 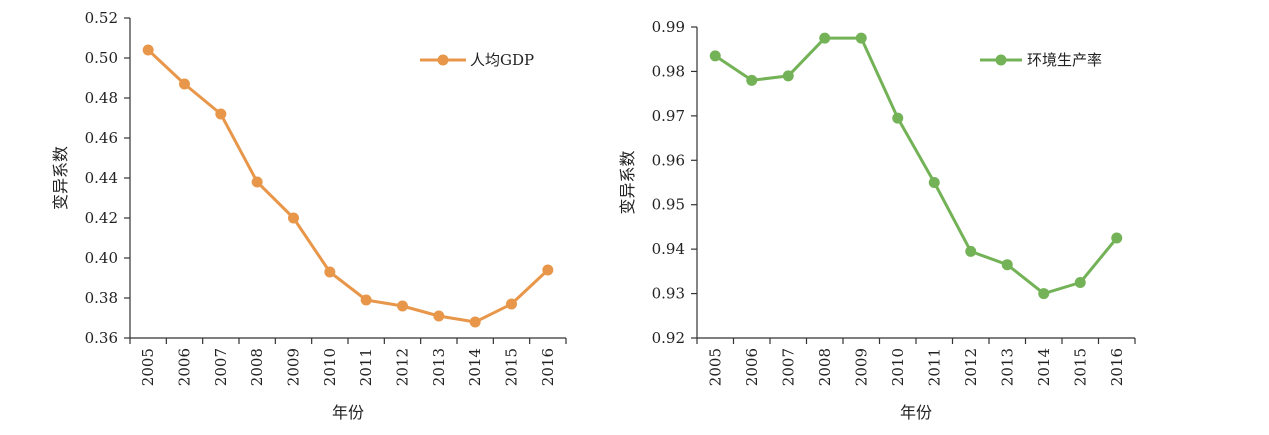 What do you see at coordinates (101, 18) in the screenshot?
I see `y-tick-label: 0.52` at bounding box center [101, 18].